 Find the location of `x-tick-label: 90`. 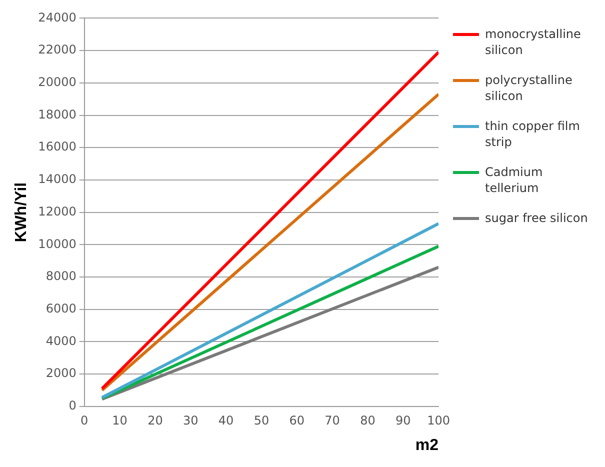

x-tick-label: 90 is located at coordinates (403, 421).